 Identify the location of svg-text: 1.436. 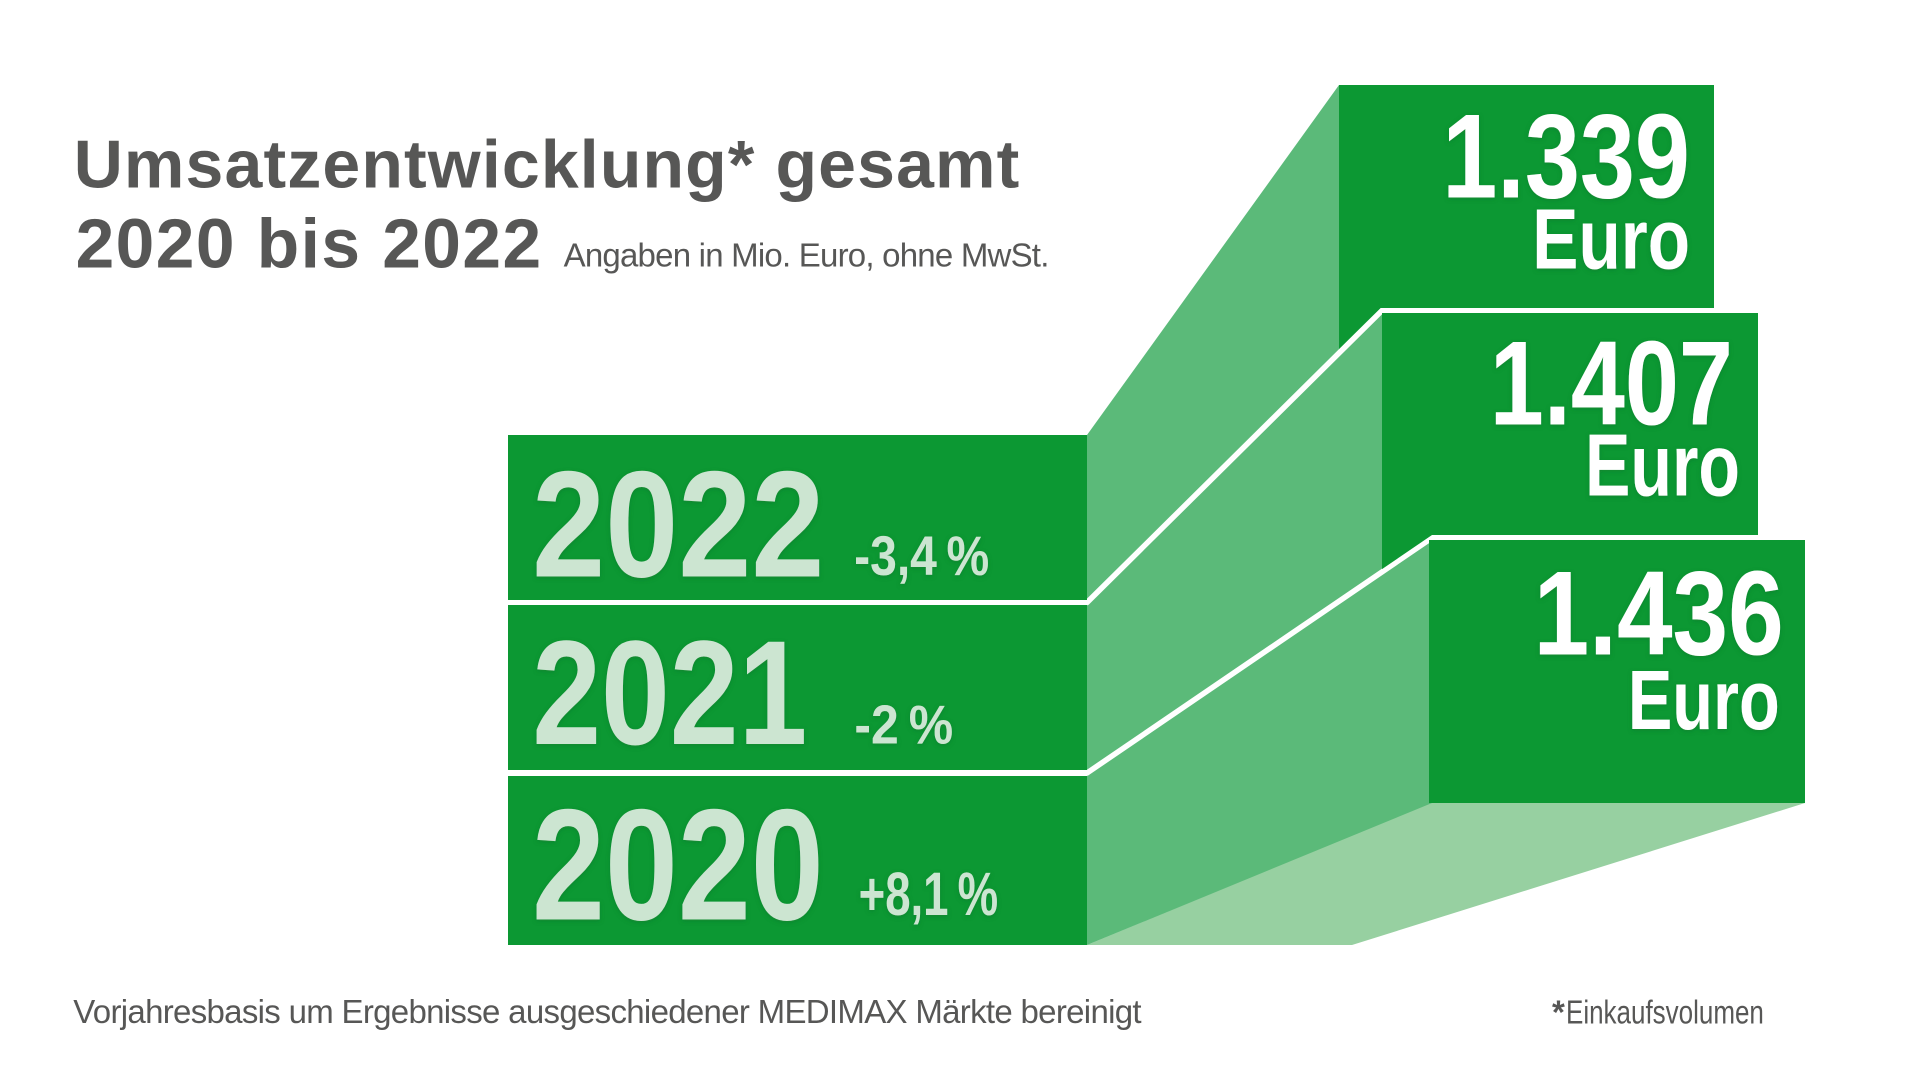
(1659, 614).